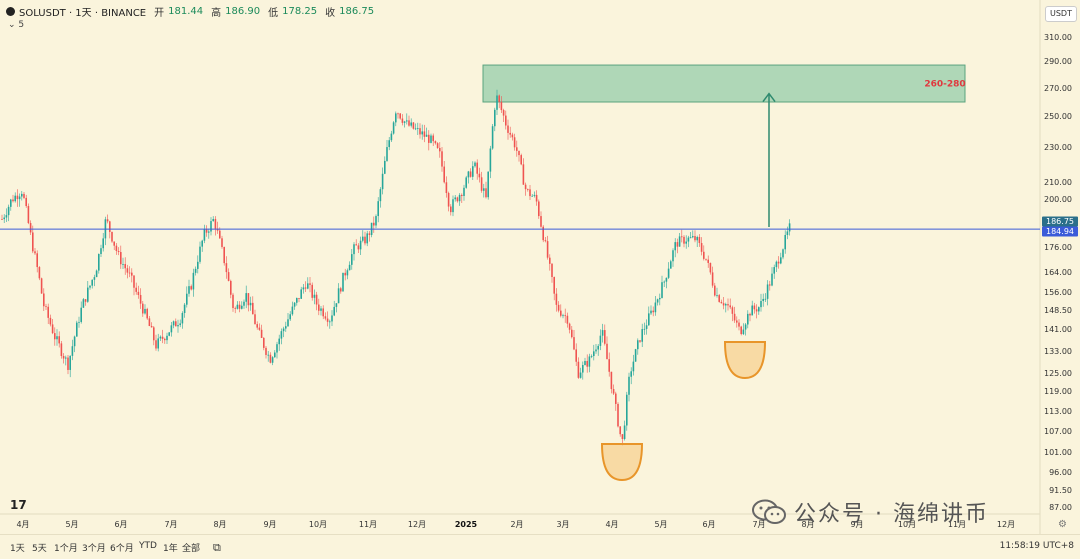 Image resolution: width=1080 pixels, height=559 pixels. I want to click on price-tick-label: 156.00, so click(1058, 292).